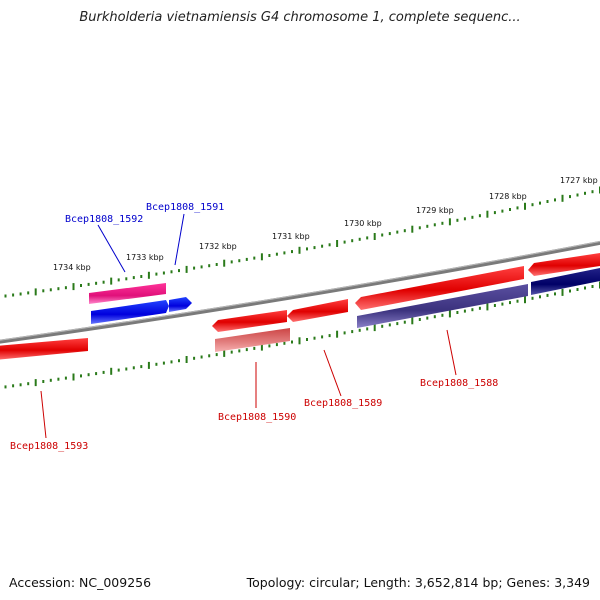  What do you see at coordinates (130, 312) in the screenshot?
I see `gene-bcep1808-1592-arrow` at bounding box center [130, 312].